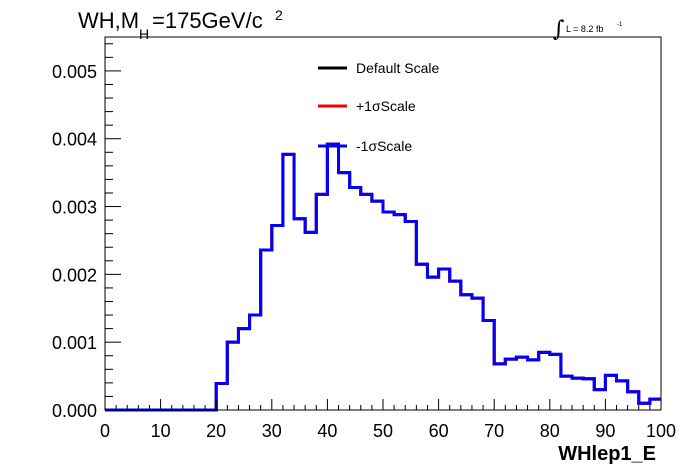 Image resolution: width=696 pixels, height=472 pixels. I want to click on x-tick-label: 60, so click(439, 431).